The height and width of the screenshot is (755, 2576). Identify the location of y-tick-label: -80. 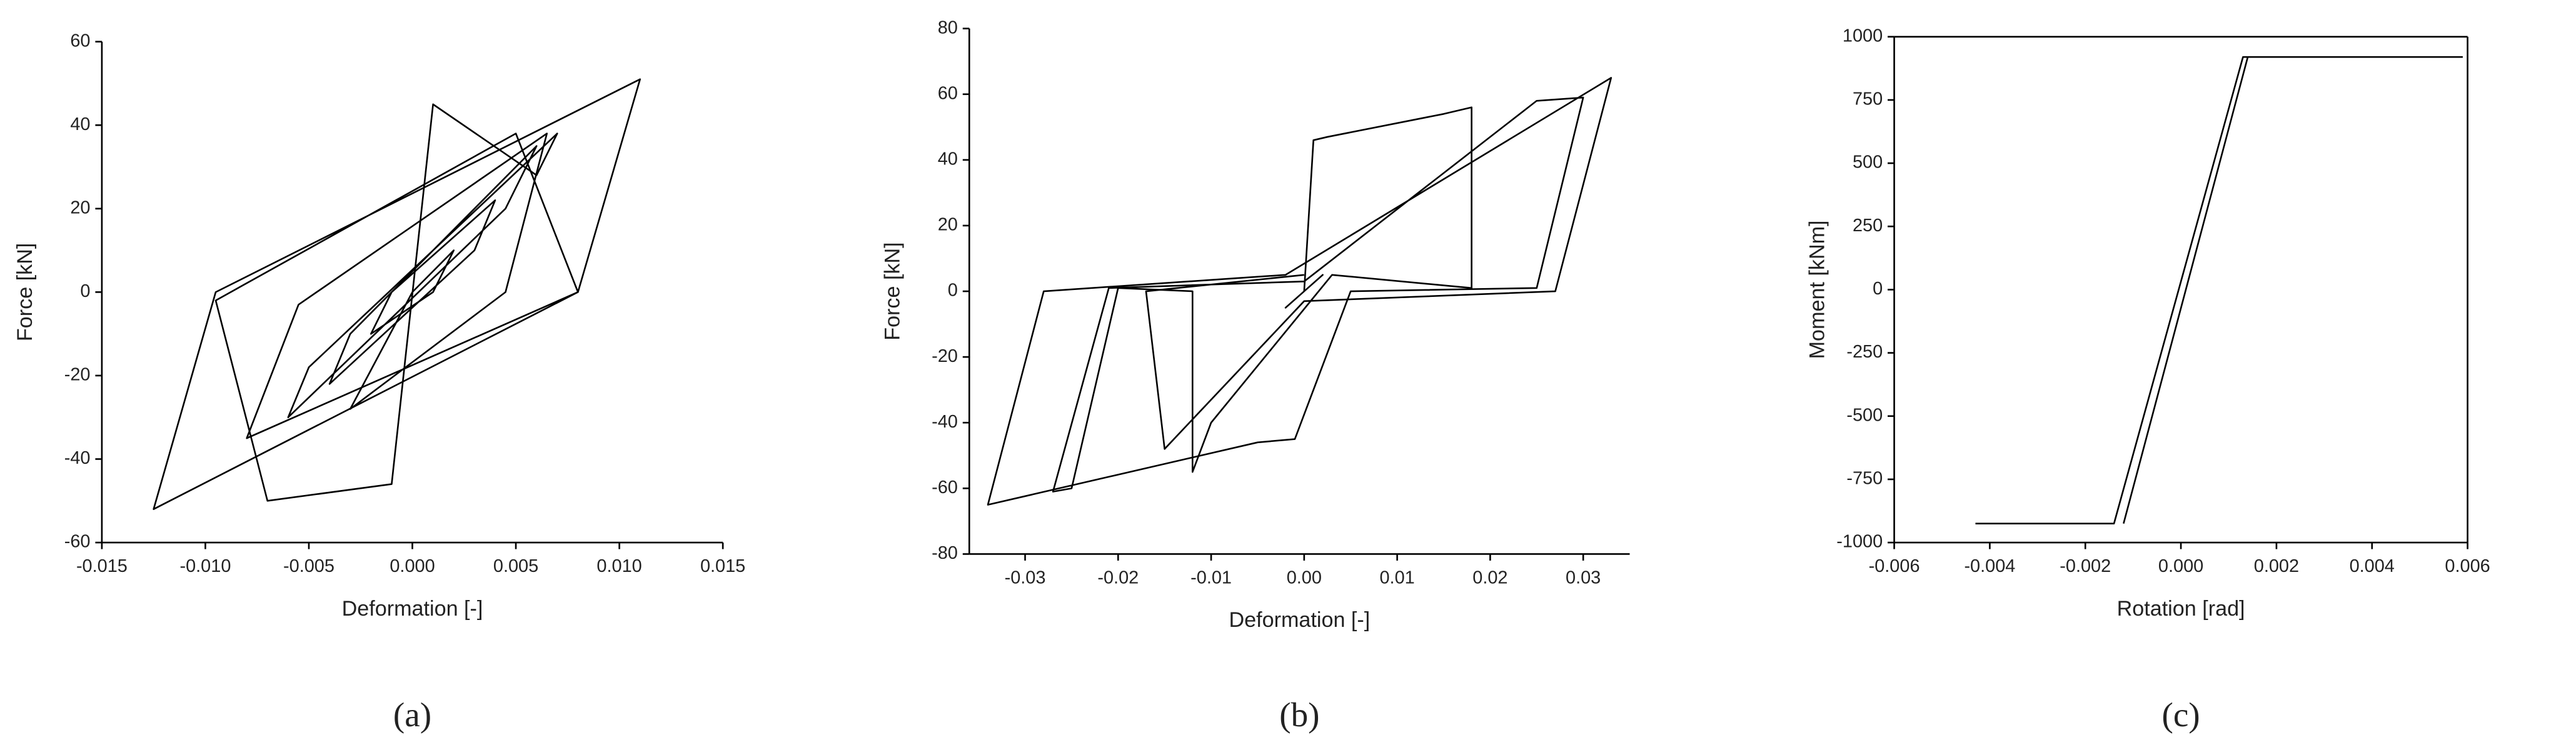
(945, 553).